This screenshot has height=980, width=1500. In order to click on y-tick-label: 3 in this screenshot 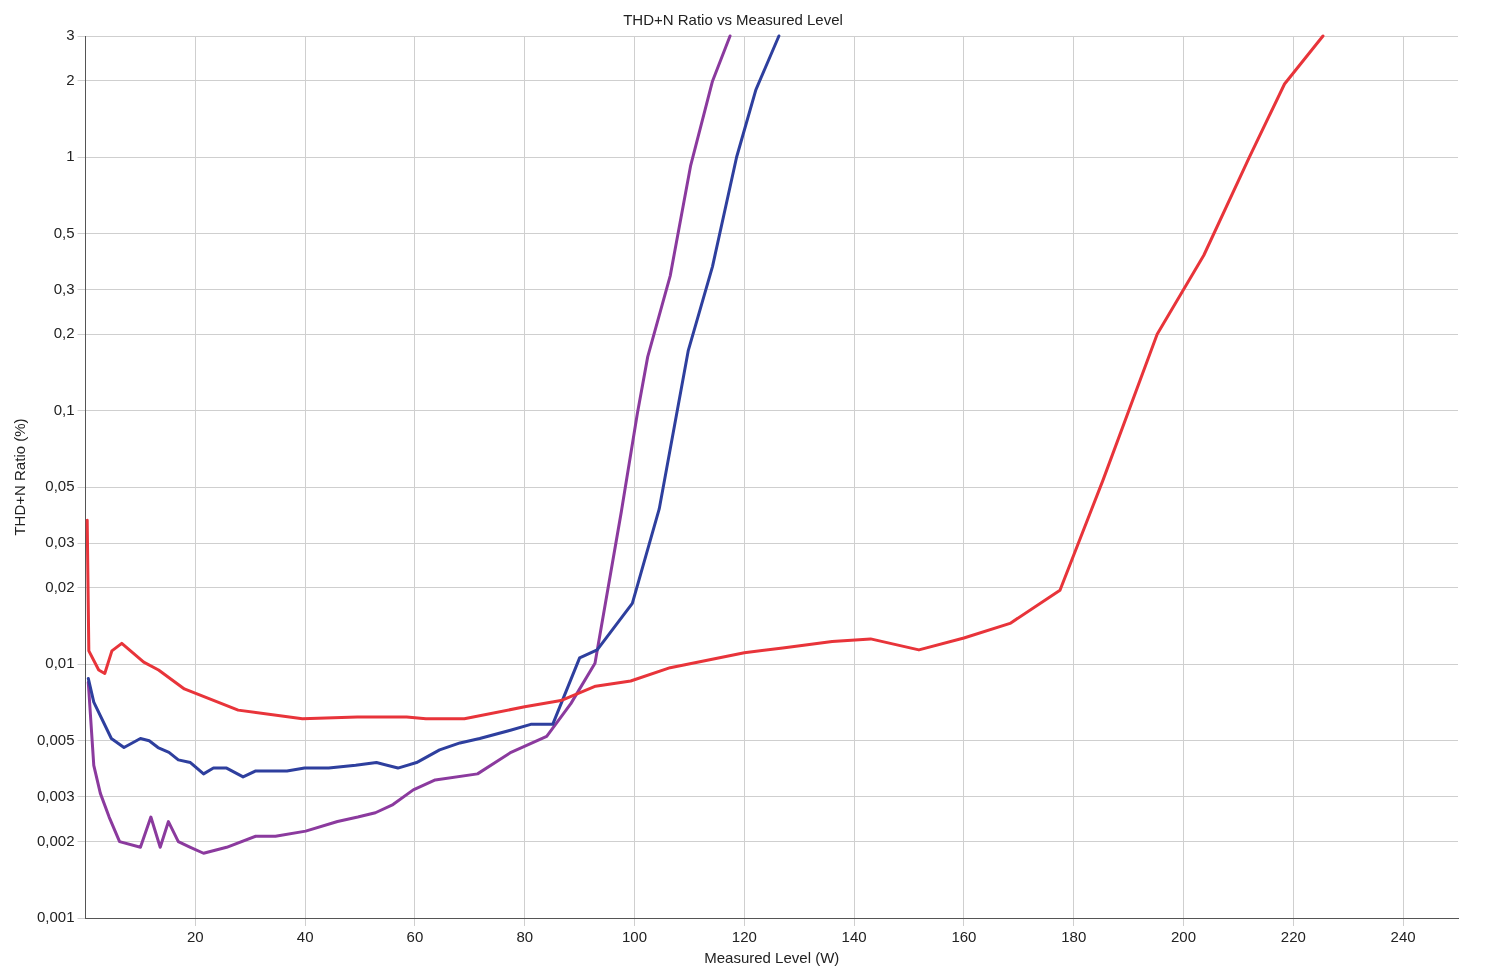, I will do `click(70, 35)`.